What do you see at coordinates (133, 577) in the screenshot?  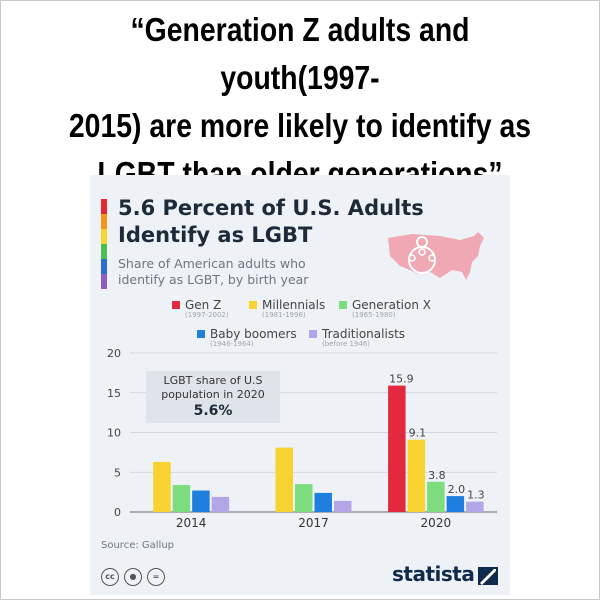 I see `by-icon: ●` at bounding box center [133, 577].